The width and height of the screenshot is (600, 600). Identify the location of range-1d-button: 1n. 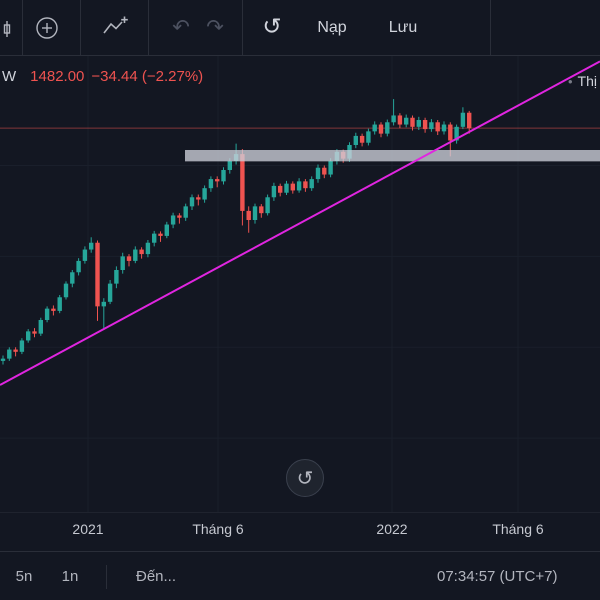
(70, 576).